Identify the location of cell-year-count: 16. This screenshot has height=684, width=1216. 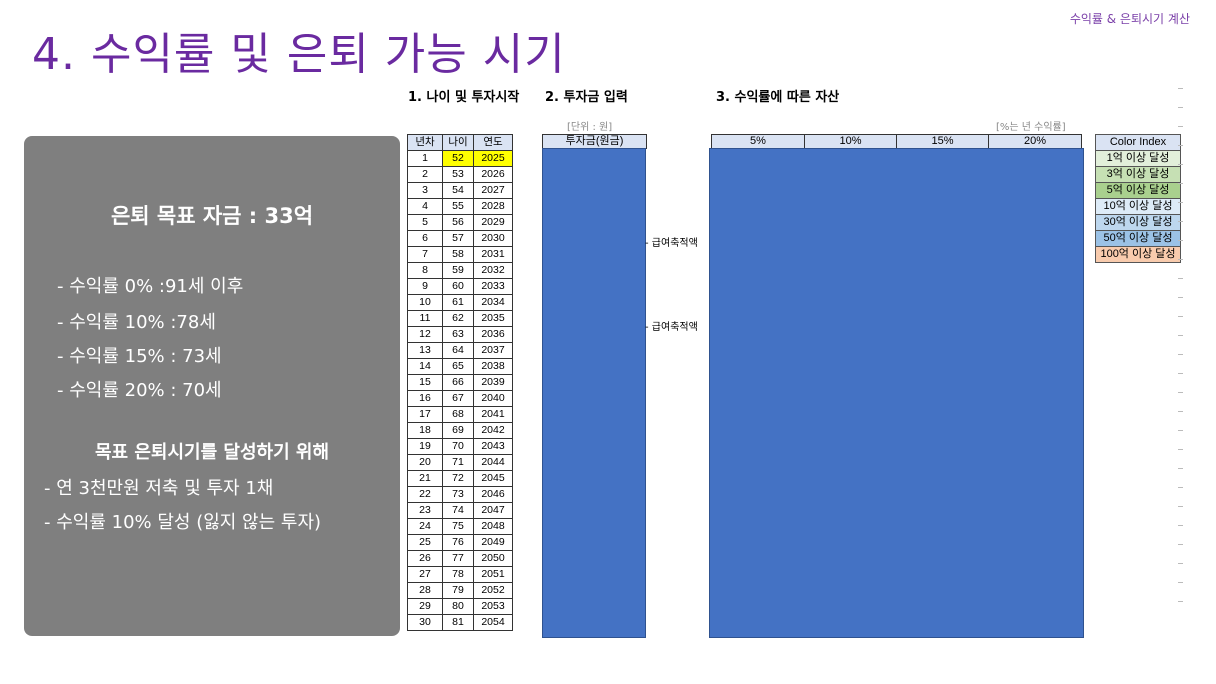
(425, 398).